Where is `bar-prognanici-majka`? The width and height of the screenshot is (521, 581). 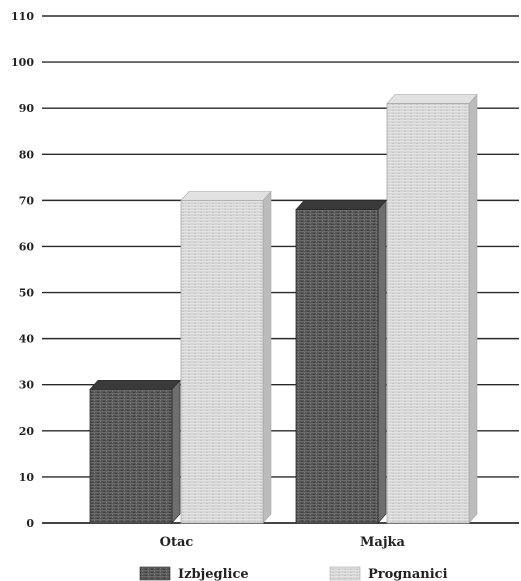 bar-prognanici-majka is located at coordinates (432, 308).